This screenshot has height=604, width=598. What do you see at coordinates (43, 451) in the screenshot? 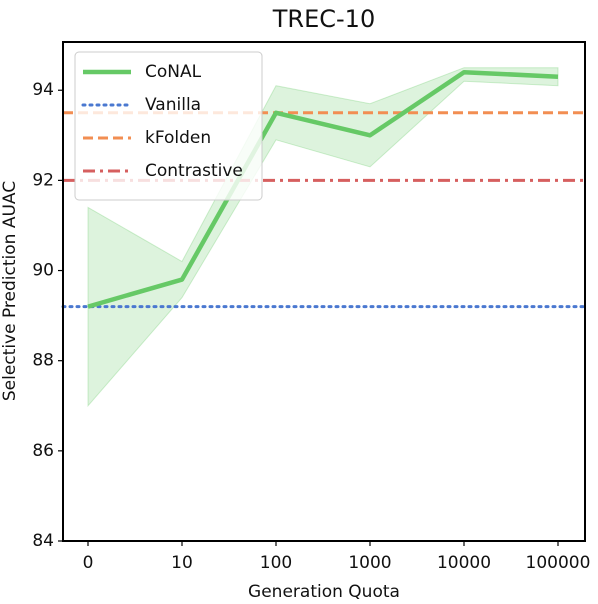
I see `y-tick-label: 86` at bounding box center [43, 451].